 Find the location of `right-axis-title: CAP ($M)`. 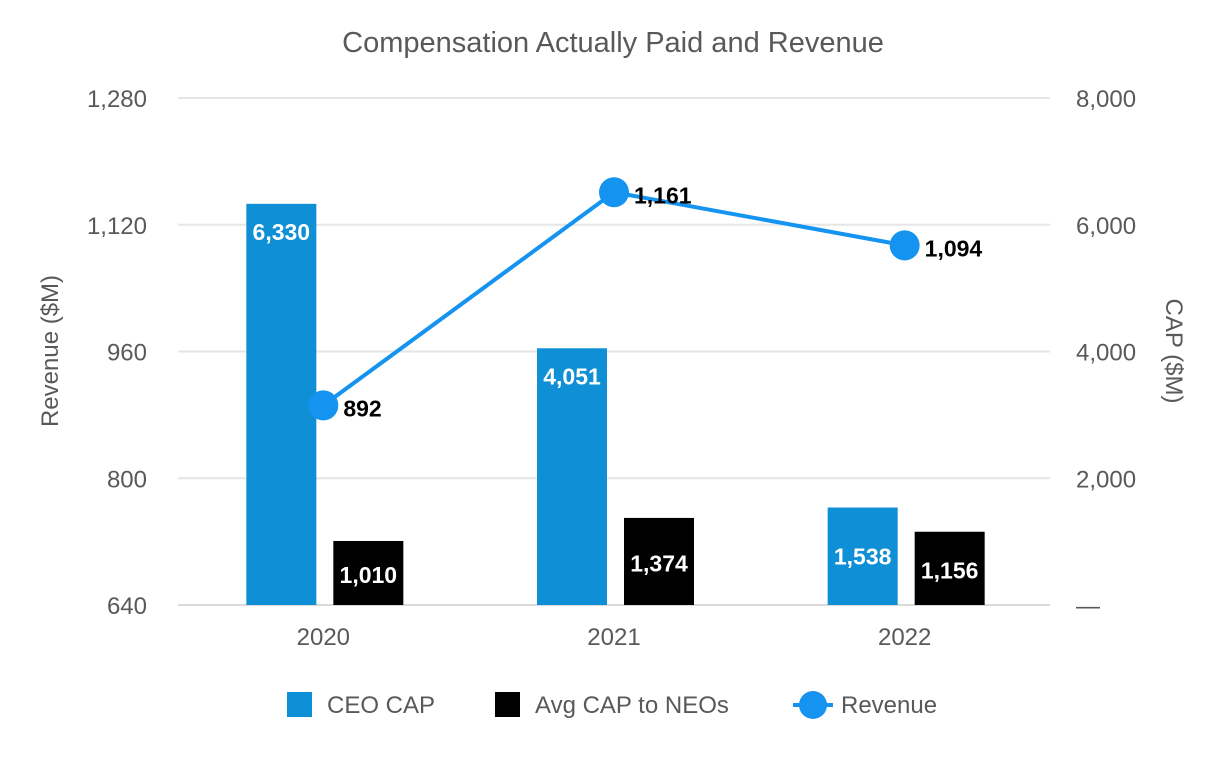

right-axis-title: CAP ($M) is located at coordinates (1173, 351).